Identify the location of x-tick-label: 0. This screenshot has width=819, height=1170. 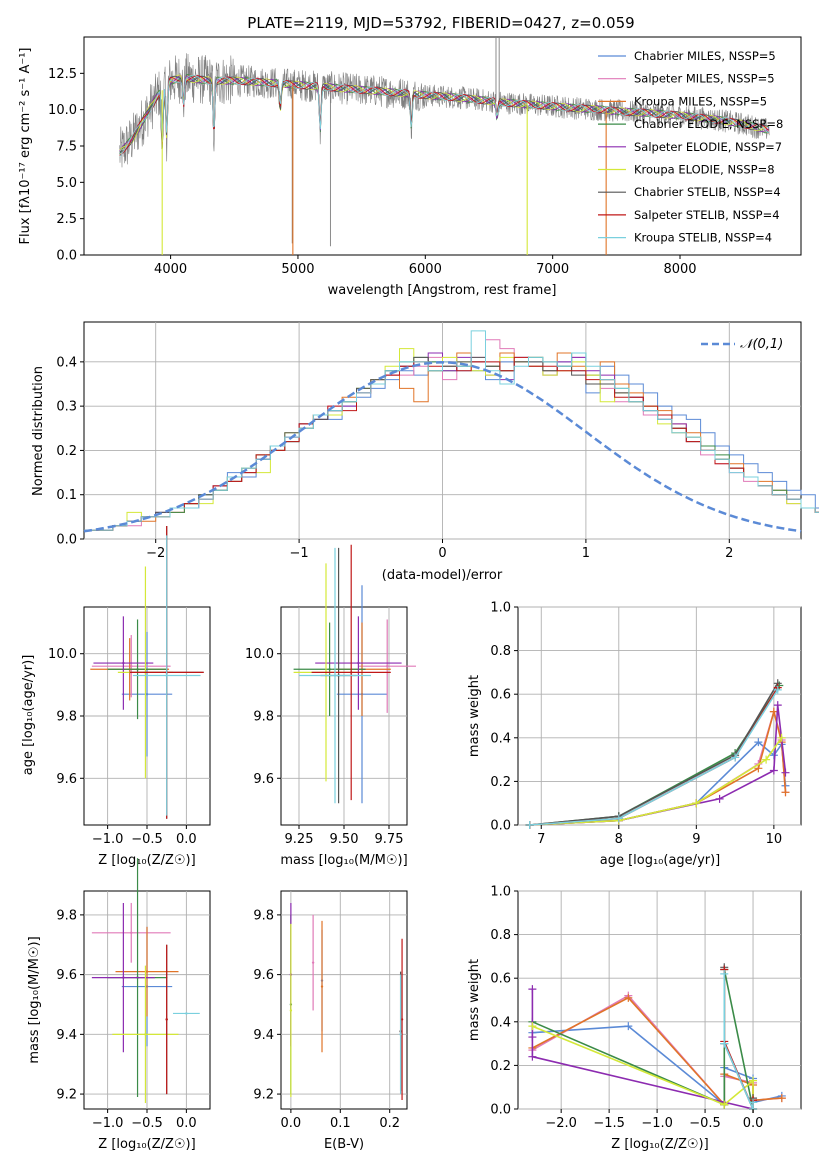
(442, 553).